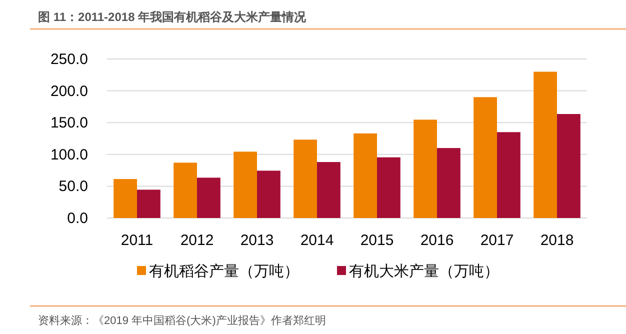 The image size is (626, 334). What do you see at coordinates (182, 320) in the screenshot?
I see `text: 资料来源：《2019 年中国稻谷(大米)产业报告》作者郑红明` at bounding box center [182, 320].